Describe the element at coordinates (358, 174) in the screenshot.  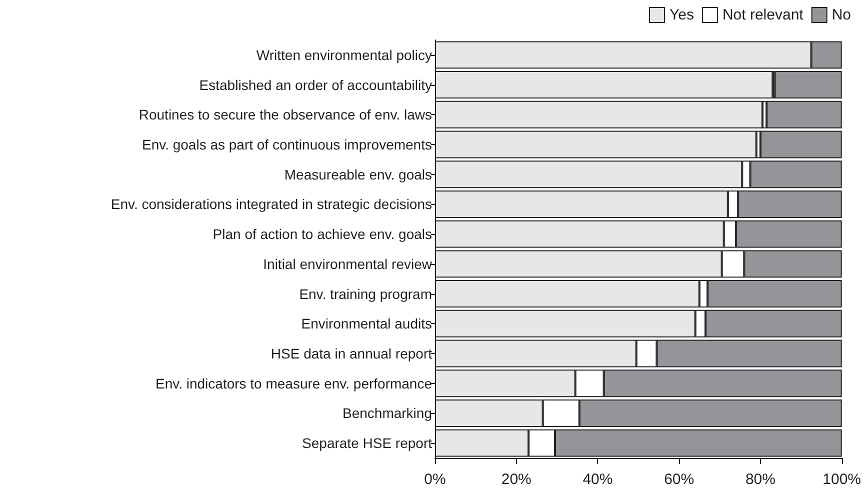
I see `y-tick-label: Measureable env. goals` at that location.